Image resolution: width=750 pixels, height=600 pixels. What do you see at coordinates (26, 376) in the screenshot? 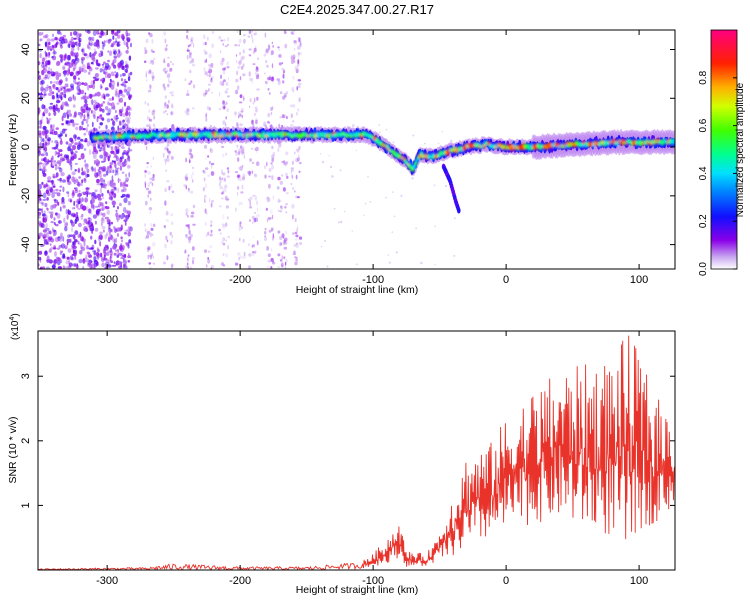
I see `y-tick-label: 3` at bounding box center [26, 376].